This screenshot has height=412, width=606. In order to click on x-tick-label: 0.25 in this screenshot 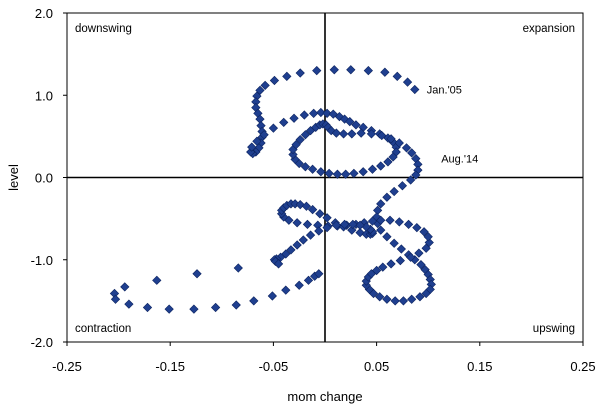, I will do `click(582, 366)`.